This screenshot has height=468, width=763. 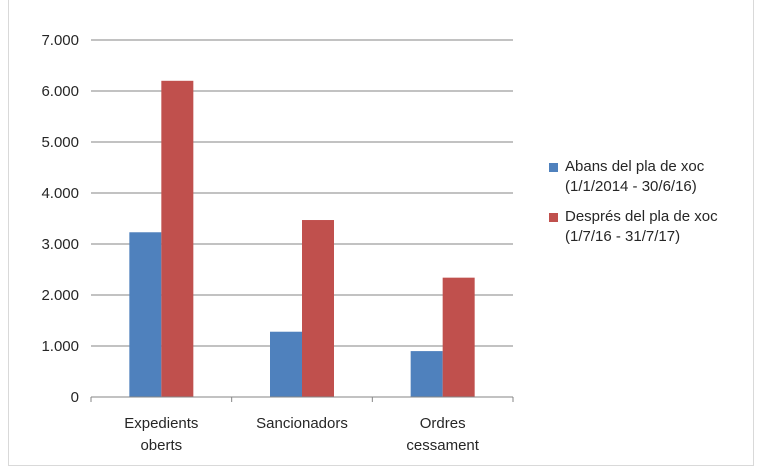 I want to click on legend-swatch-before, so click(x=553, y=167).